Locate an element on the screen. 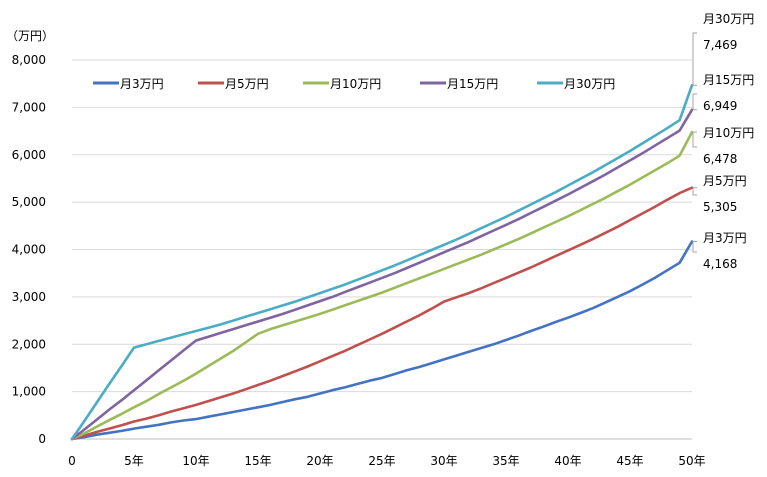 This screenshot has width=767, height=477. end-label-value: 6,949 is located at coordinates (720, 106).